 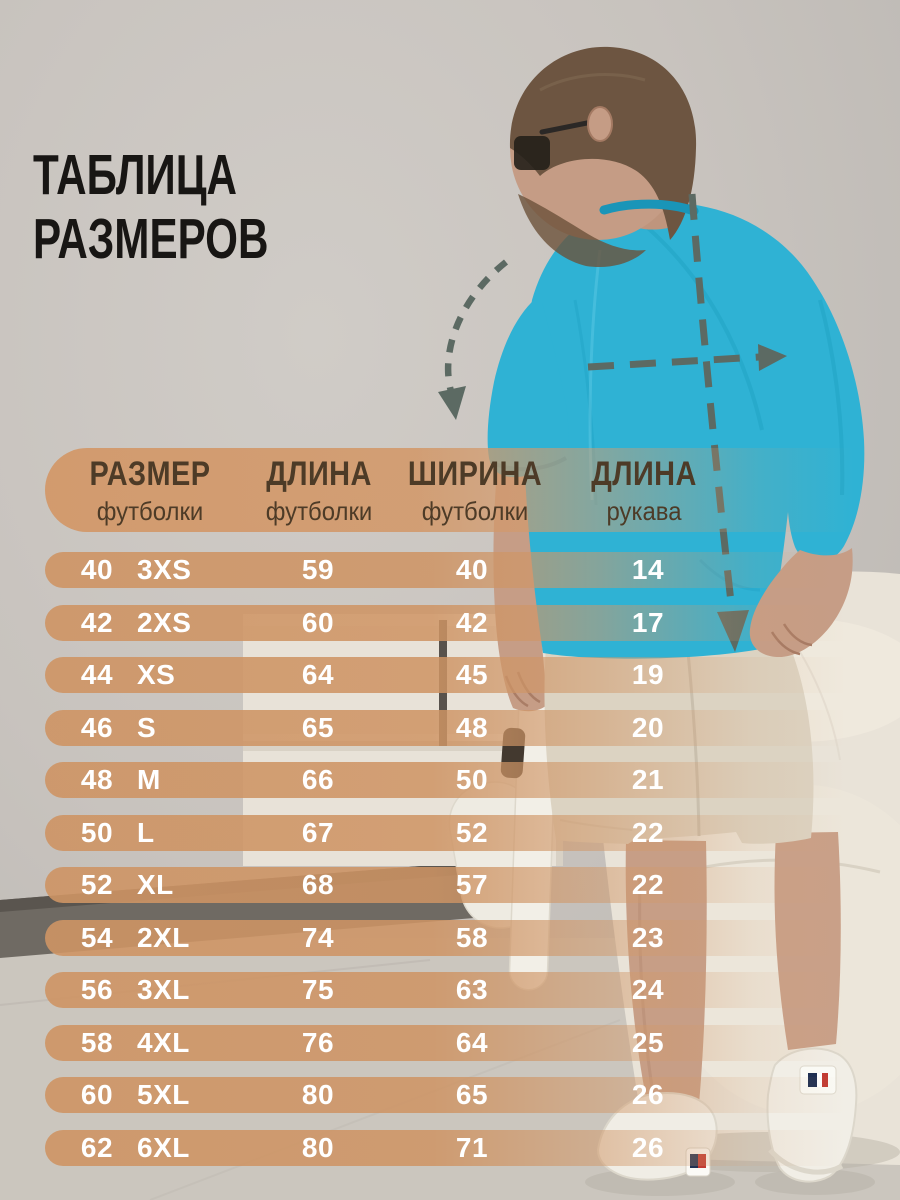 I want to click on header-length-main: ДЛИНА, so click(x=319, y=474).